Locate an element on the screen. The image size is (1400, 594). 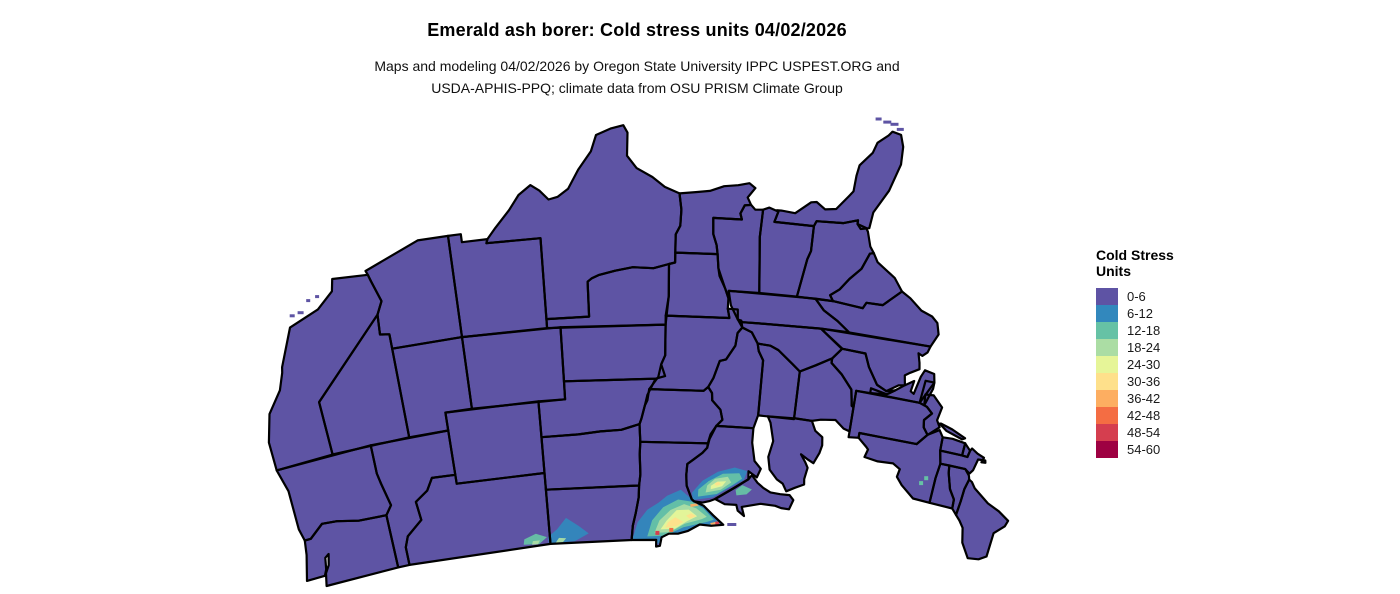
state-co is located at coordinates (514, 368).